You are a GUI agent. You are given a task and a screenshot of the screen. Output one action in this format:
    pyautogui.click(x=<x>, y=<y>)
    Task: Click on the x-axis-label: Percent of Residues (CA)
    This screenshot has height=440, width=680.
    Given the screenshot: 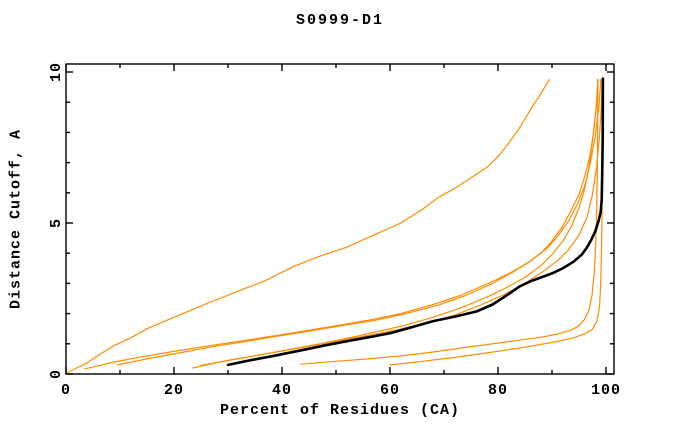 What is the action you would take?
    pyautogui.click(x=340, y=410)
    